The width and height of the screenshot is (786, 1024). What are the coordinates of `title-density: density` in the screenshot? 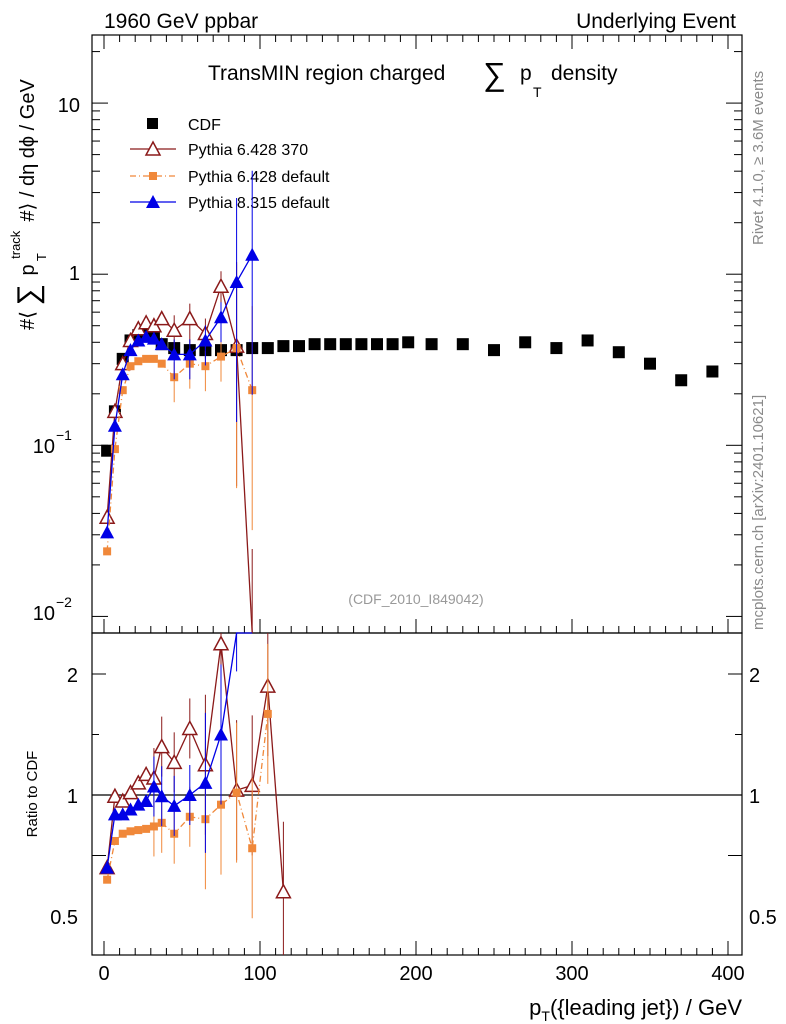 It's located at (584, 73).